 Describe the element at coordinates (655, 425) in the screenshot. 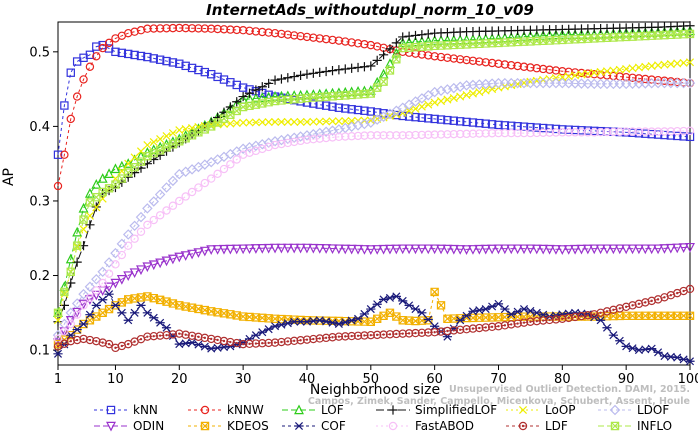

I see `legend-label: INFLO` at that location.